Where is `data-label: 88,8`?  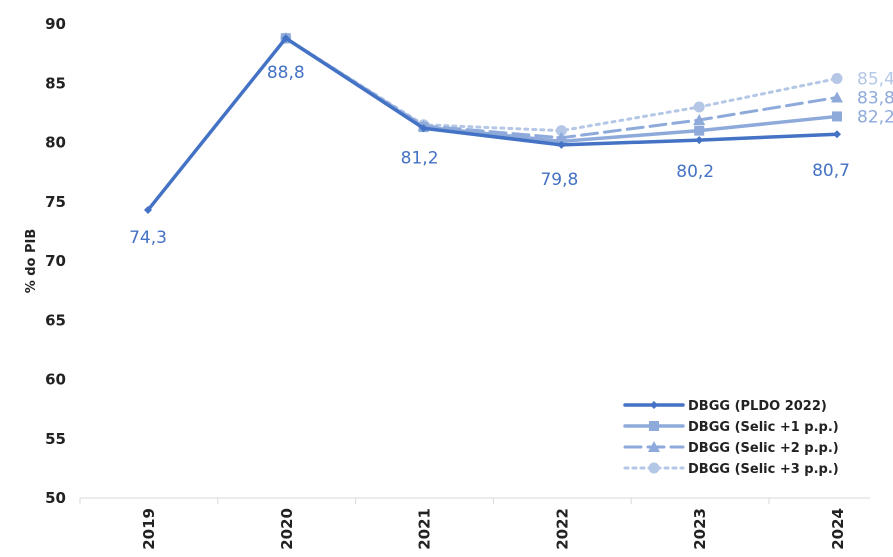 data-label: 88,8 is located at coordinates (286, 73).